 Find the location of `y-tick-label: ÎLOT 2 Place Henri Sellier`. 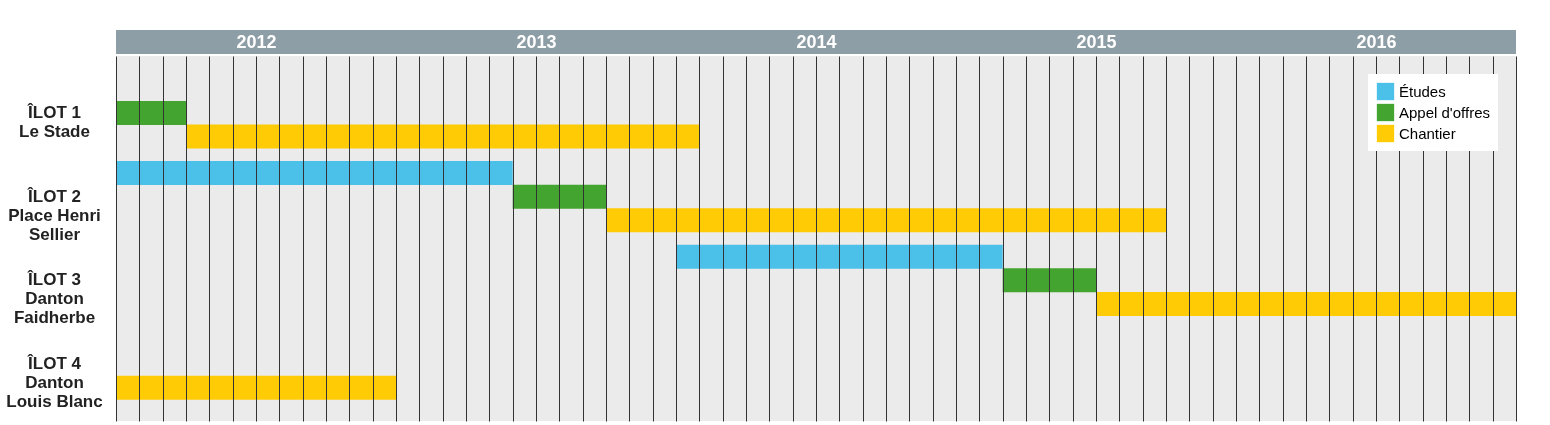

y-tick-label: ÎLOT 2 Place Henri Sellier is located at coordinates (54, 215).